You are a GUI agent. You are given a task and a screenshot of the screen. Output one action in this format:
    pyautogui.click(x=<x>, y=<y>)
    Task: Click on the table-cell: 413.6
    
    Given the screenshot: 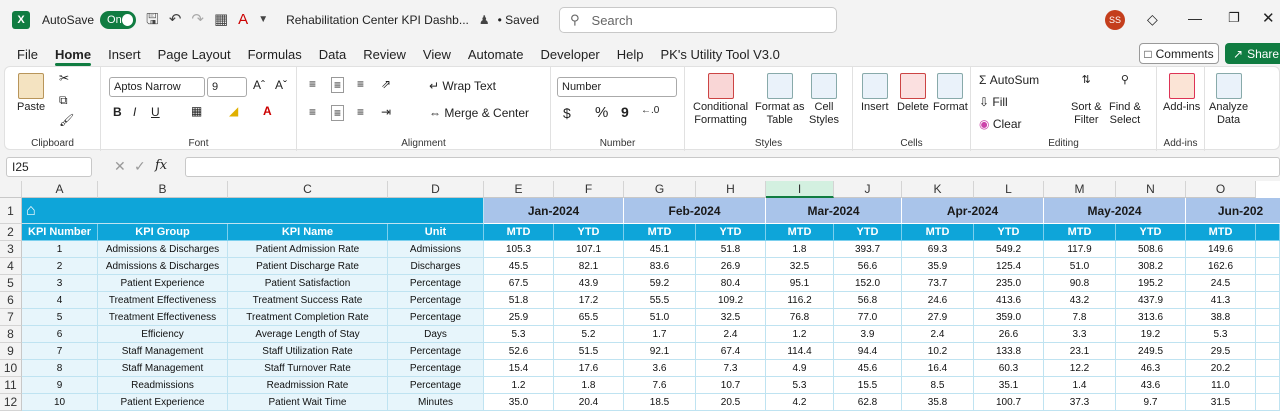 What is the action you would take?
    pyautogui.click(x=1009, y=300)
    